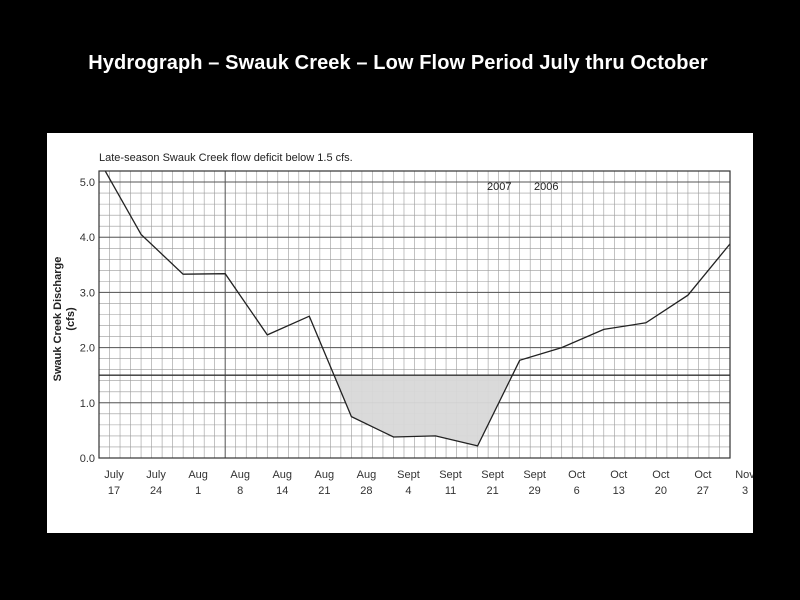 This screenshot has height=600, width=800. Describe the element at coordinates (71, 319) in the screenshot. I see `y-axis-title-line2: (cfs)` at that location.